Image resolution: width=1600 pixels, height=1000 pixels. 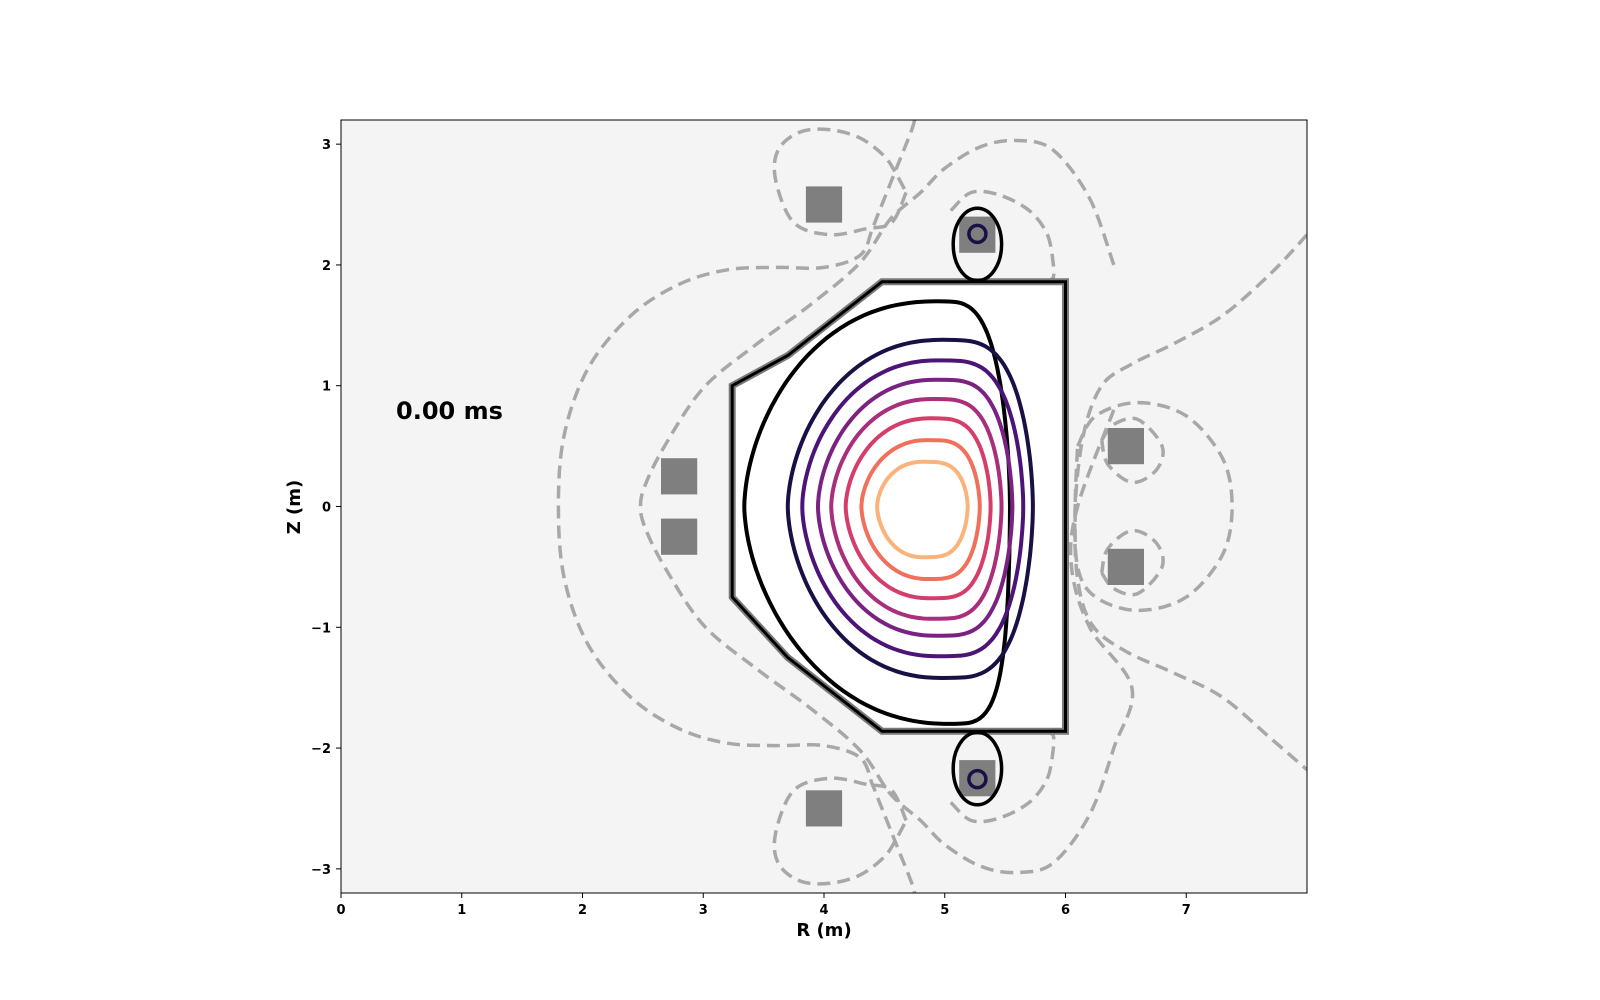 I want to click on x-tick-label: 2, so click(x=582, y=910).